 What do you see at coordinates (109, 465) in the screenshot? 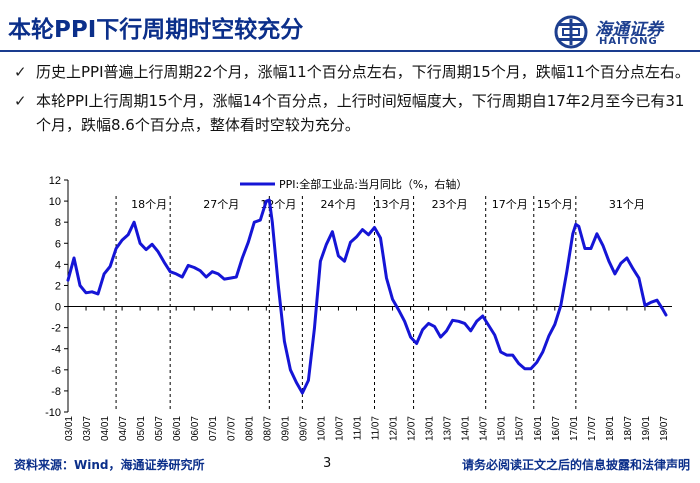
I see `source-note: 资料来源：Wind，海通证券研究所` at bounding box center [109, 465].